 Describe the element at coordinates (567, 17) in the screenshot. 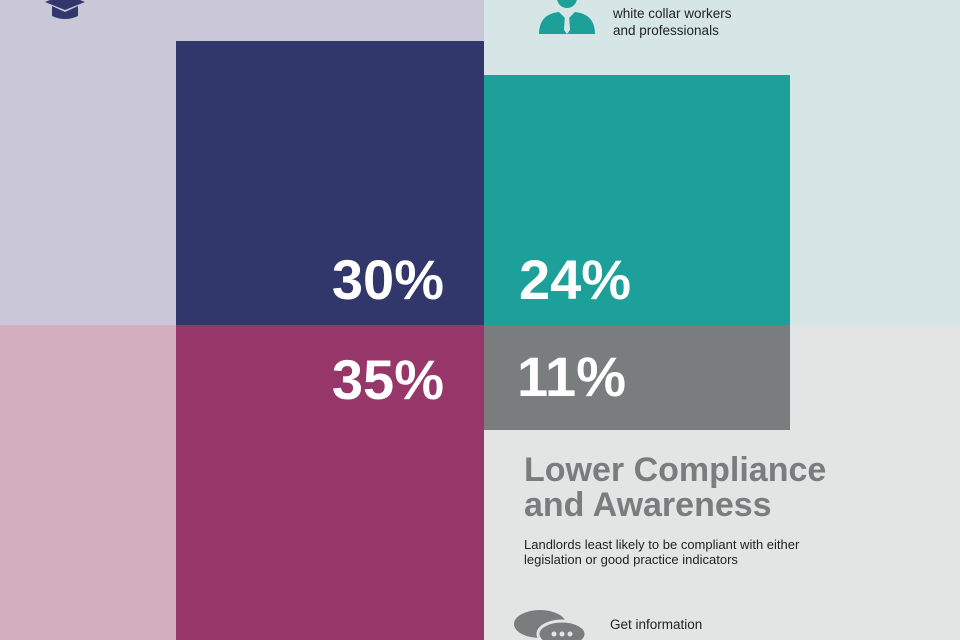

I see `worker-icon` at that location.